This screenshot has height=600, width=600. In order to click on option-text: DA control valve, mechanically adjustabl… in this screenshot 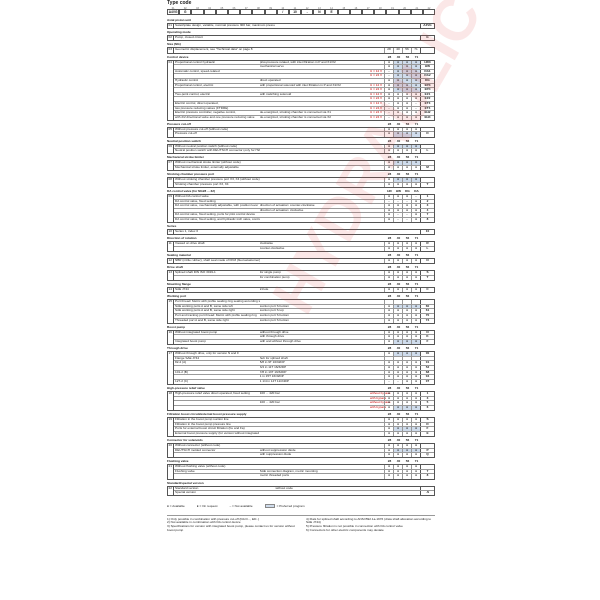, I will do `click(217, 206)`.